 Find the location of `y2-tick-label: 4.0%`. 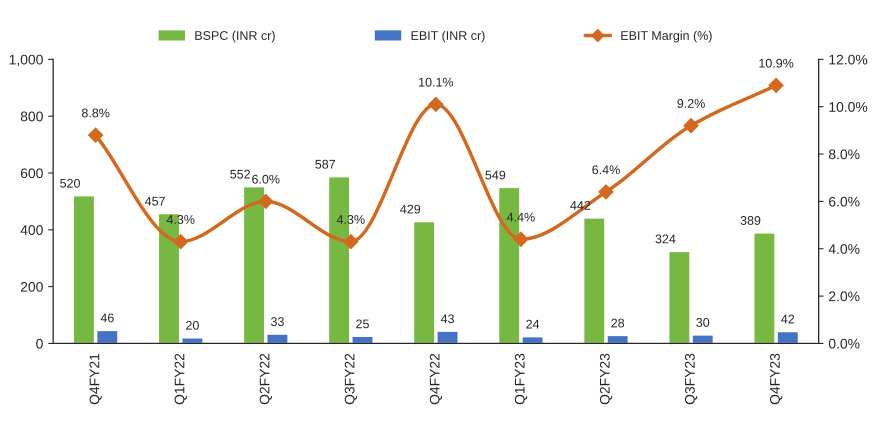

y2-tick-label: 4.0% is located at coordinates (844, 249).